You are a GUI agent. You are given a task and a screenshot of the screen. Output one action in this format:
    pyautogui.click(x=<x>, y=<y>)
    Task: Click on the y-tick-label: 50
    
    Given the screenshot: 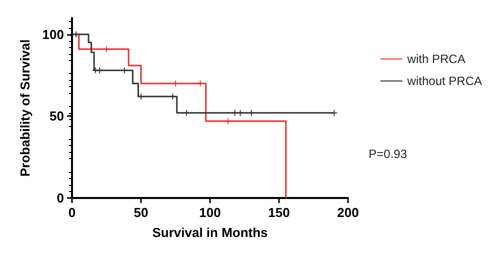 What is the action you would take?
    pyautogui.click(x=57, y=116)
    